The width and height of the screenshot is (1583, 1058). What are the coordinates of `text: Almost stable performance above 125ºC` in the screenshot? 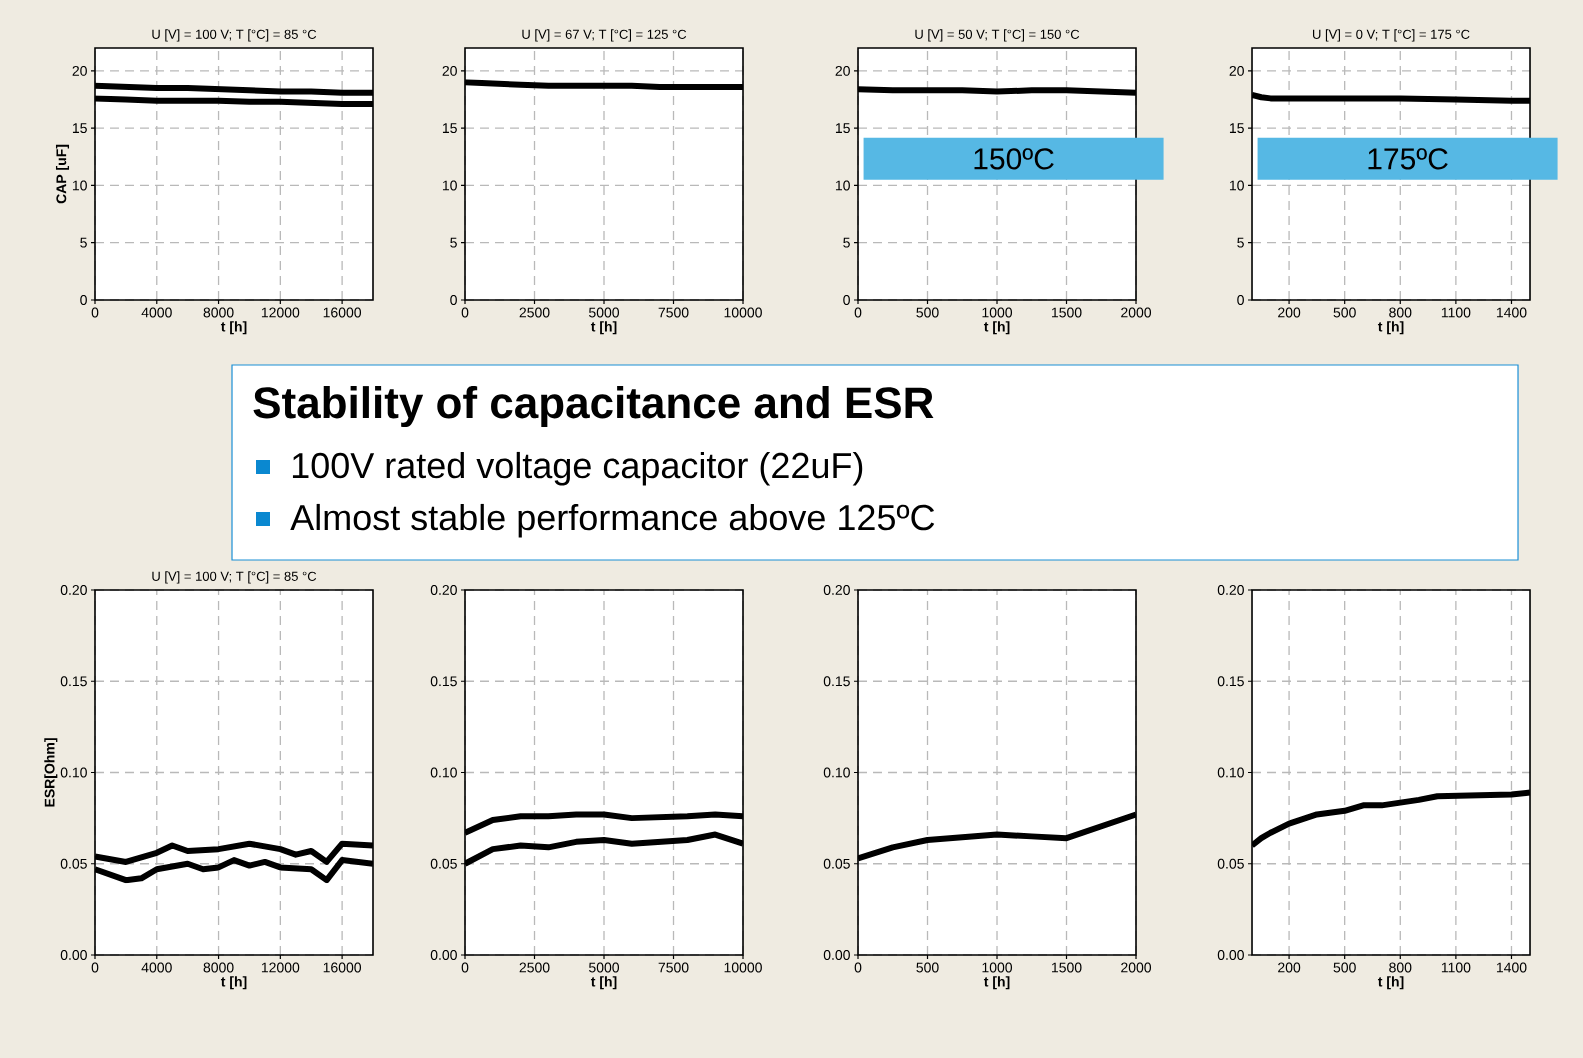 It's located at (612, 520).